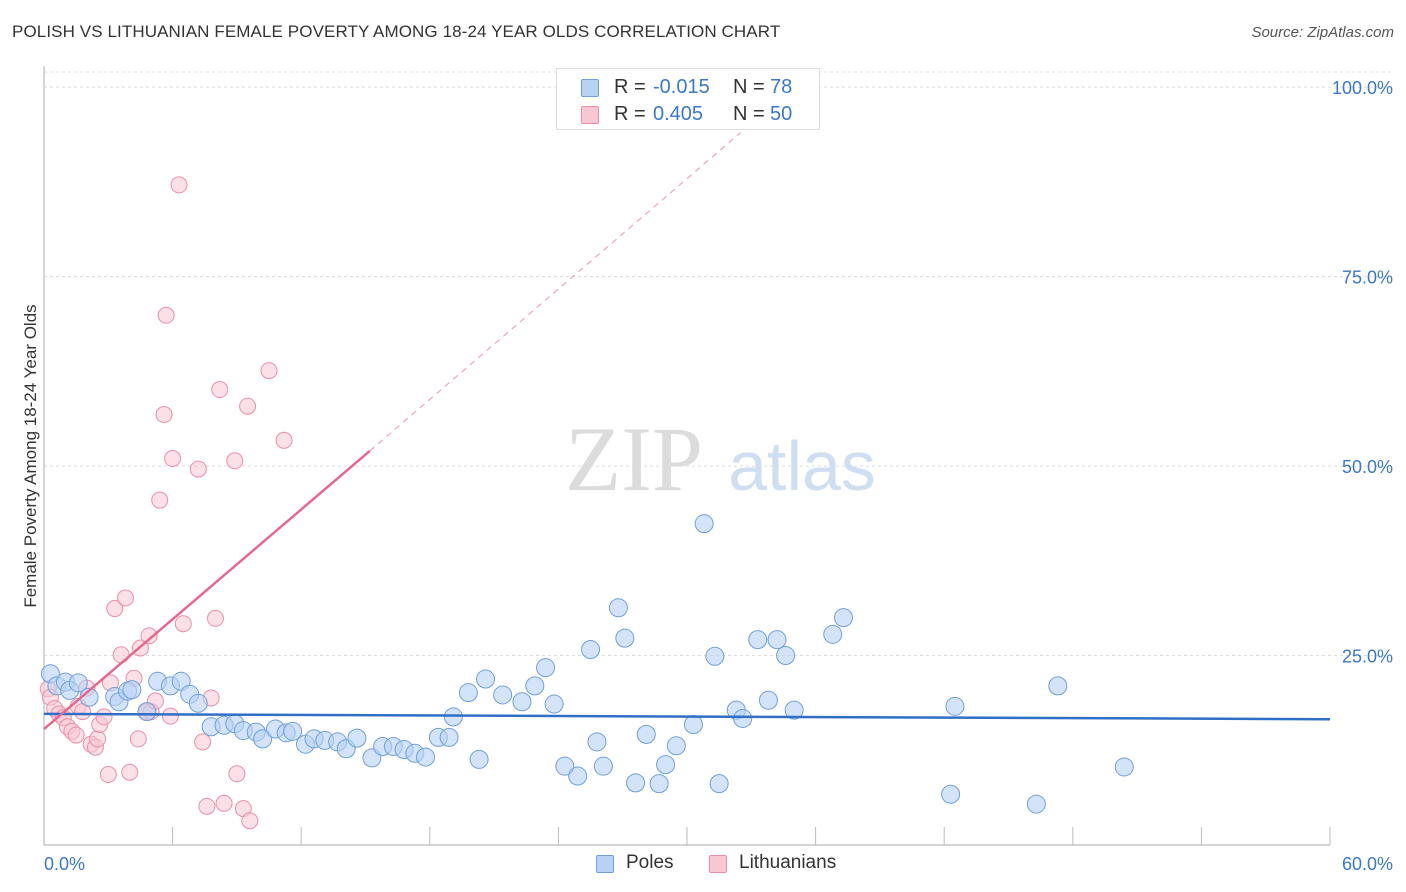 The image size is (1406, 892). I want to click on watermark-atlas: atlas, so click(802, 466).